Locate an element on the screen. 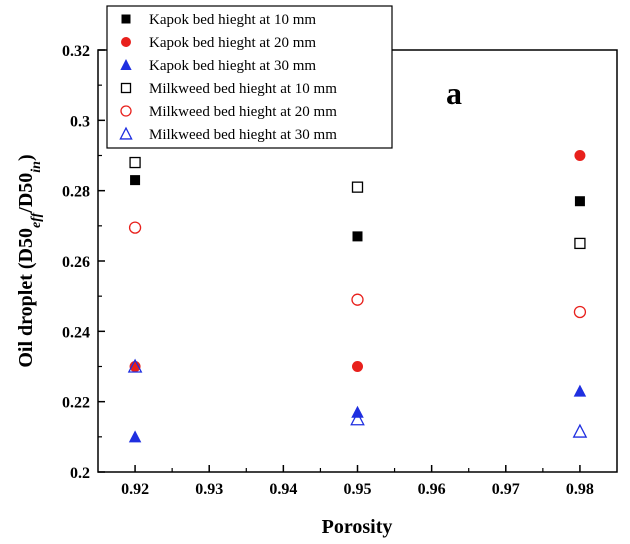 The image size is (630, 544). legend-box is located at coordinates (249, 77).